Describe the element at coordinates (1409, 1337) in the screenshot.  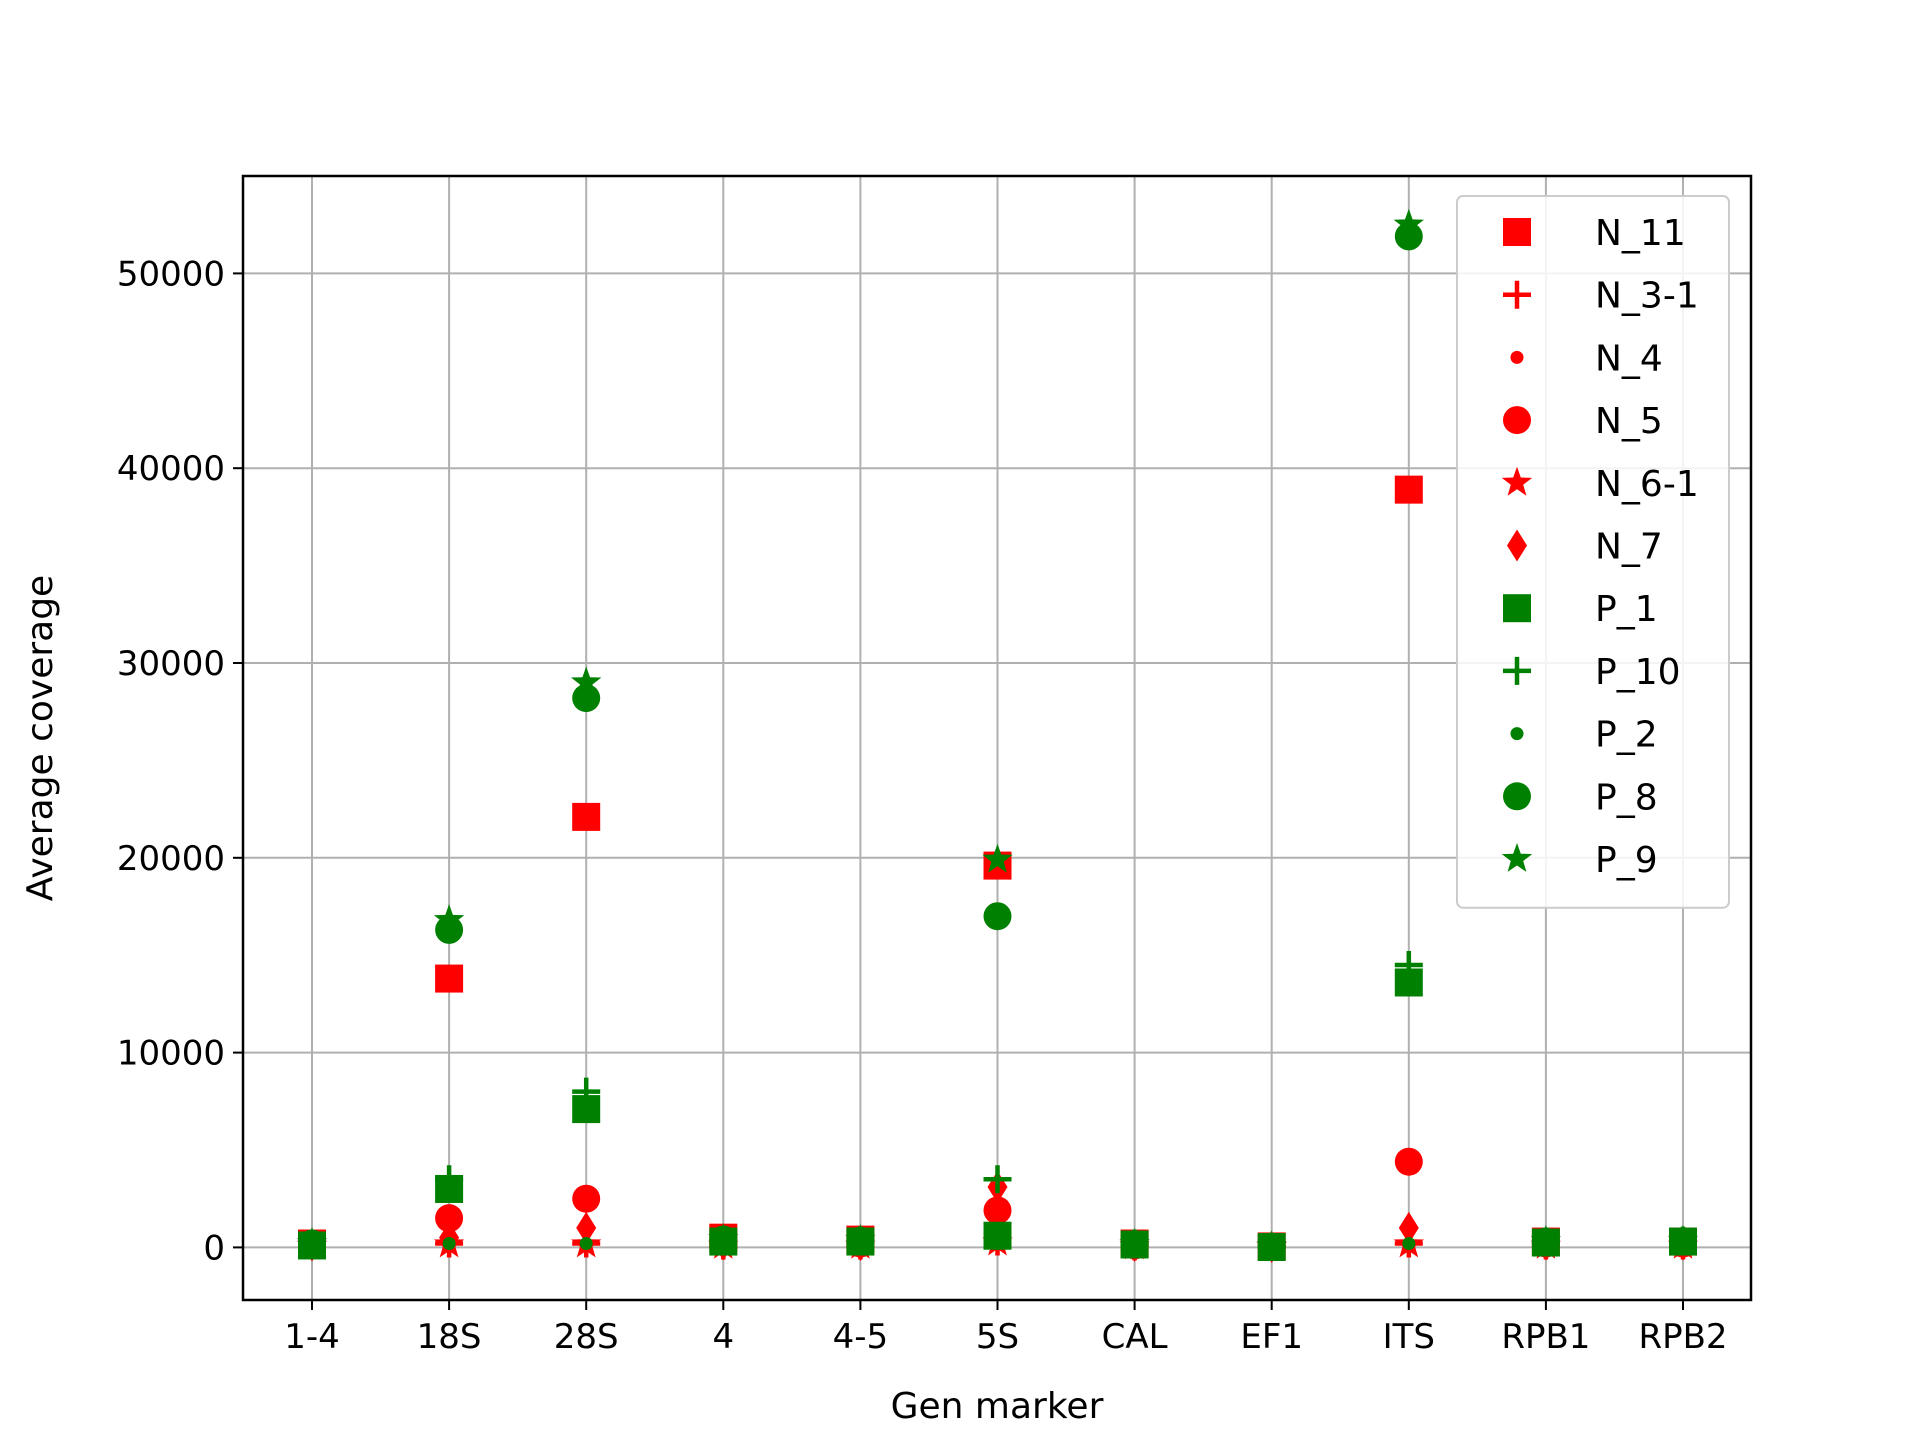
I see `x-tick-label: ITS` at that location.